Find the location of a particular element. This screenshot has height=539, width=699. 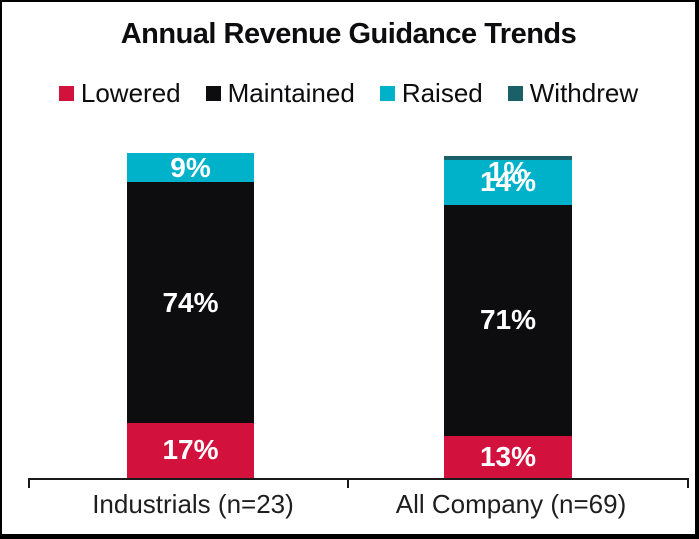

legend: Lowered Maintained Raised Withdrew is located at coordinates (348, 93).